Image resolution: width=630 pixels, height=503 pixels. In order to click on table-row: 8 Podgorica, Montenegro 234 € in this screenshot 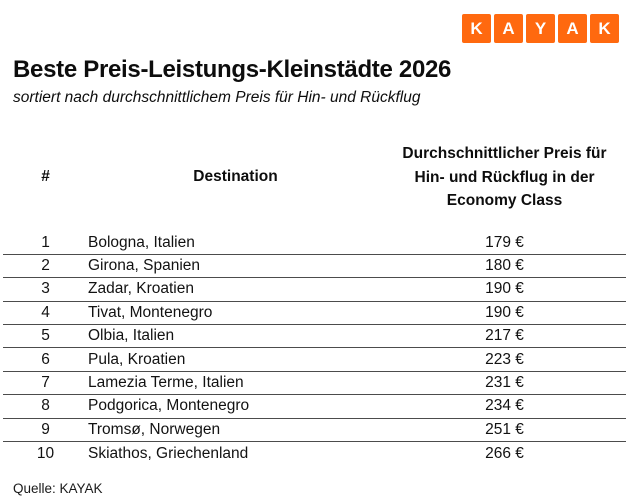, I will do `click(314, 407)`.